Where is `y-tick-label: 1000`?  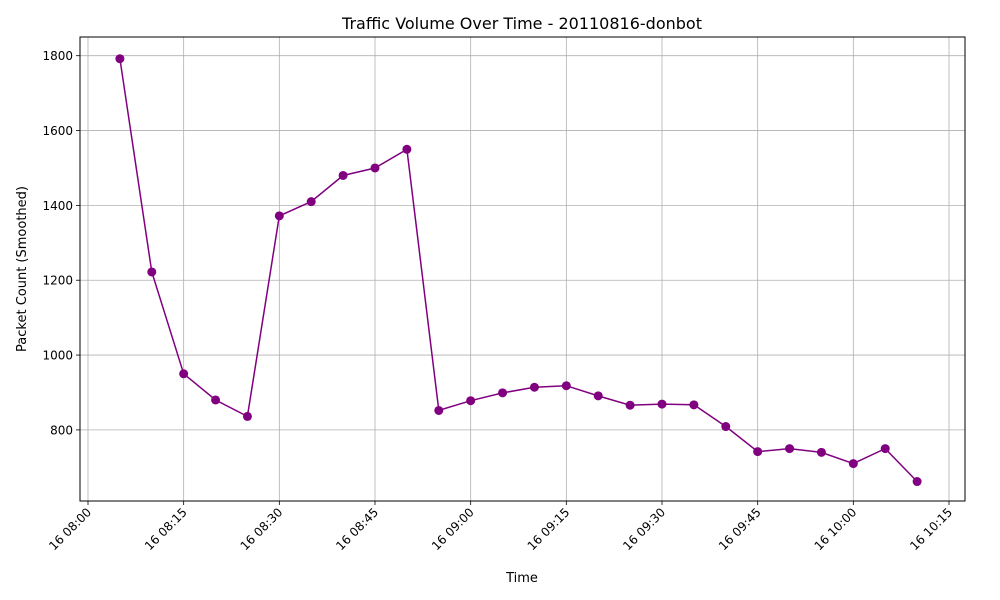
y-tick-label: 1000 is located at coordinates (57, 356).